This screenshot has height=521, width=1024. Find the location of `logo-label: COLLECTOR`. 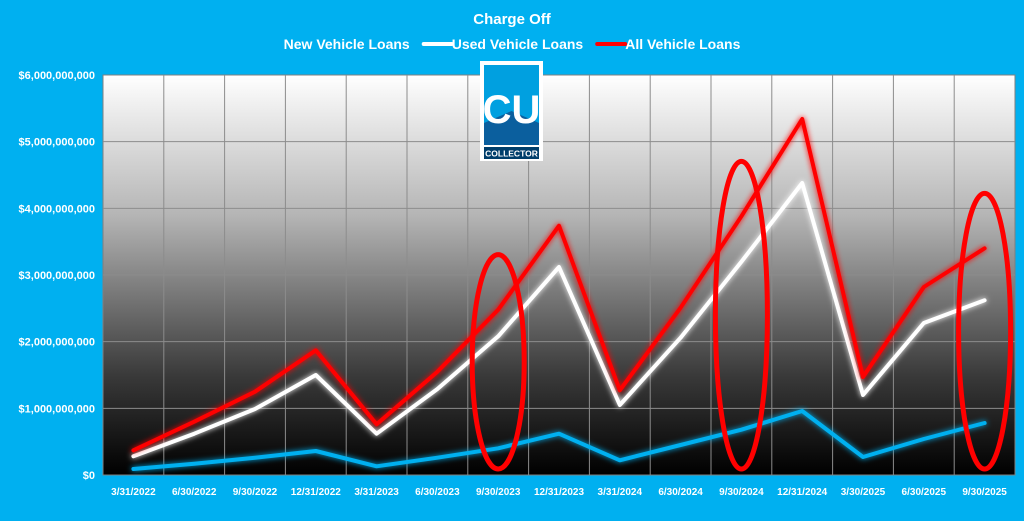

logo-label: COLLECTOR is located at coordinates (511, 154).